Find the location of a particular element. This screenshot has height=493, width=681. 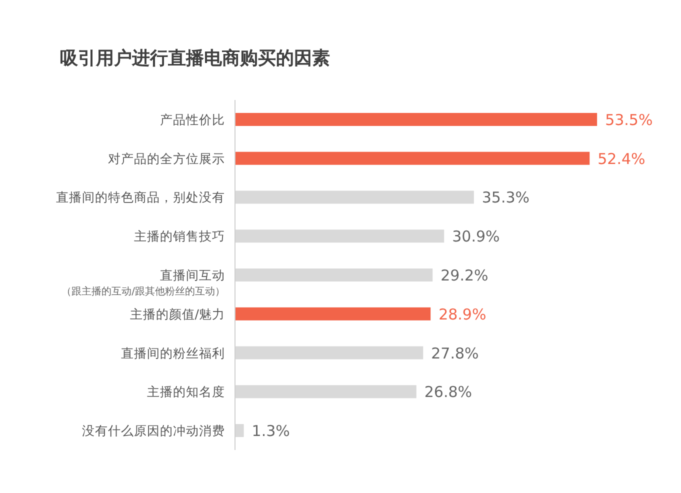

y-tick-label: 没有什么原因的冲动消费 is located at coordinates (153, 430).